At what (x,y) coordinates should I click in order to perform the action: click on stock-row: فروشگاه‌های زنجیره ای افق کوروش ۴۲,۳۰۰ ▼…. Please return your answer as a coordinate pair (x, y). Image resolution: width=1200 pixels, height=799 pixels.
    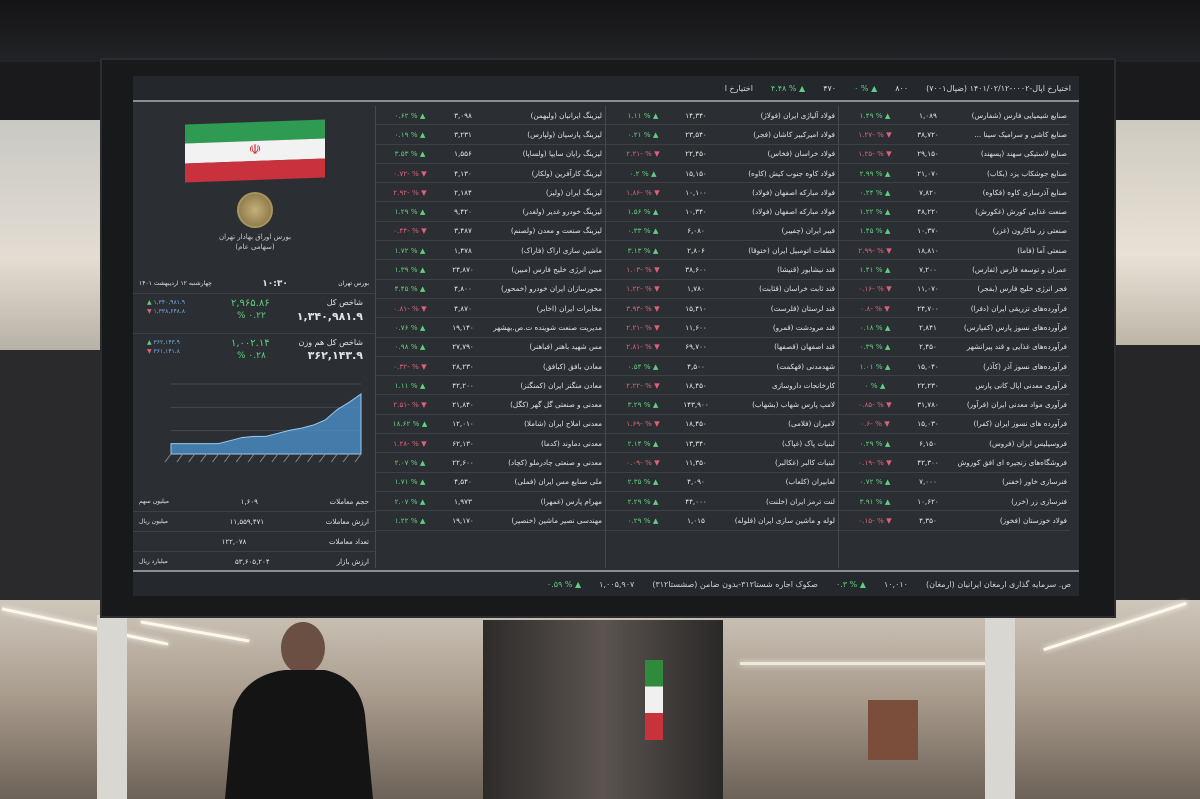
    Looking at the image, I should click on (954, 463).